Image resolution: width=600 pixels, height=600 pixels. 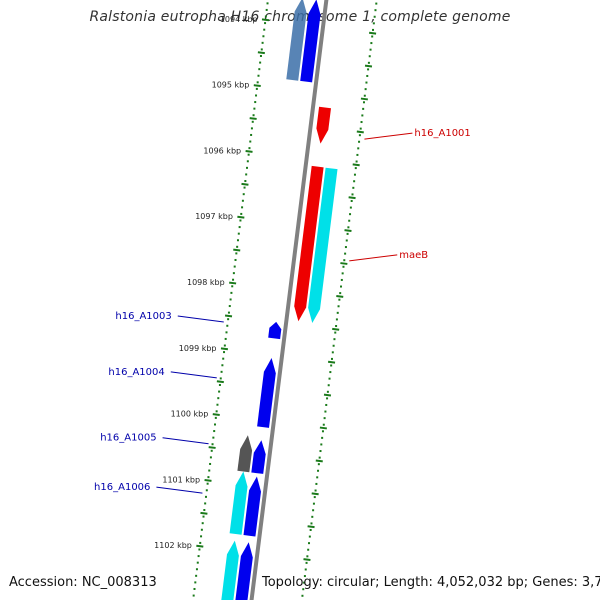 I want to click on ruler-tick-label: 1095 kbp, so click(x=231, y=85).